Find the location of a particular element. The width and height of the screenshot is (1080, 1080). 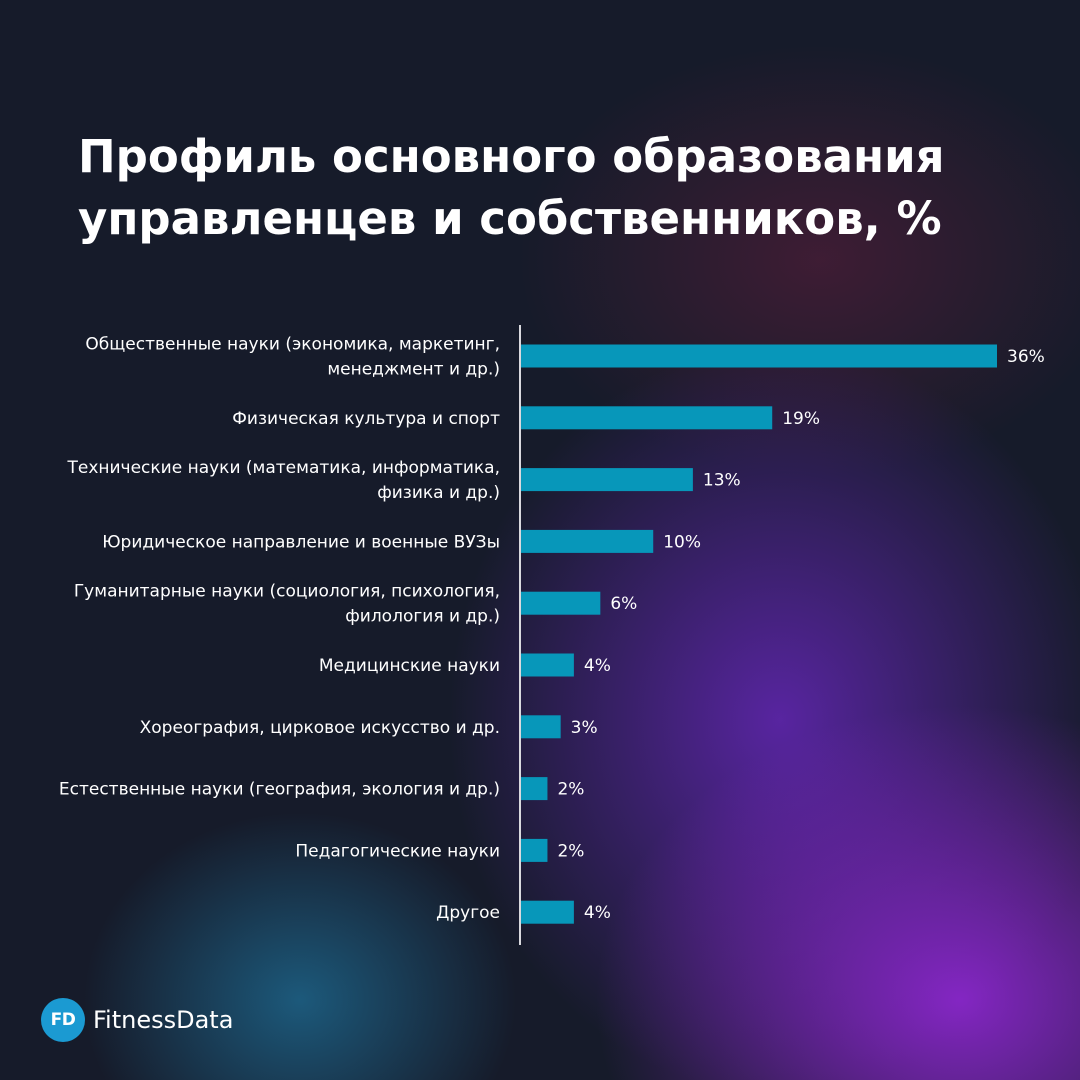

category-label-1: Физическая культура и спорт is located at coordinates (366, 419).